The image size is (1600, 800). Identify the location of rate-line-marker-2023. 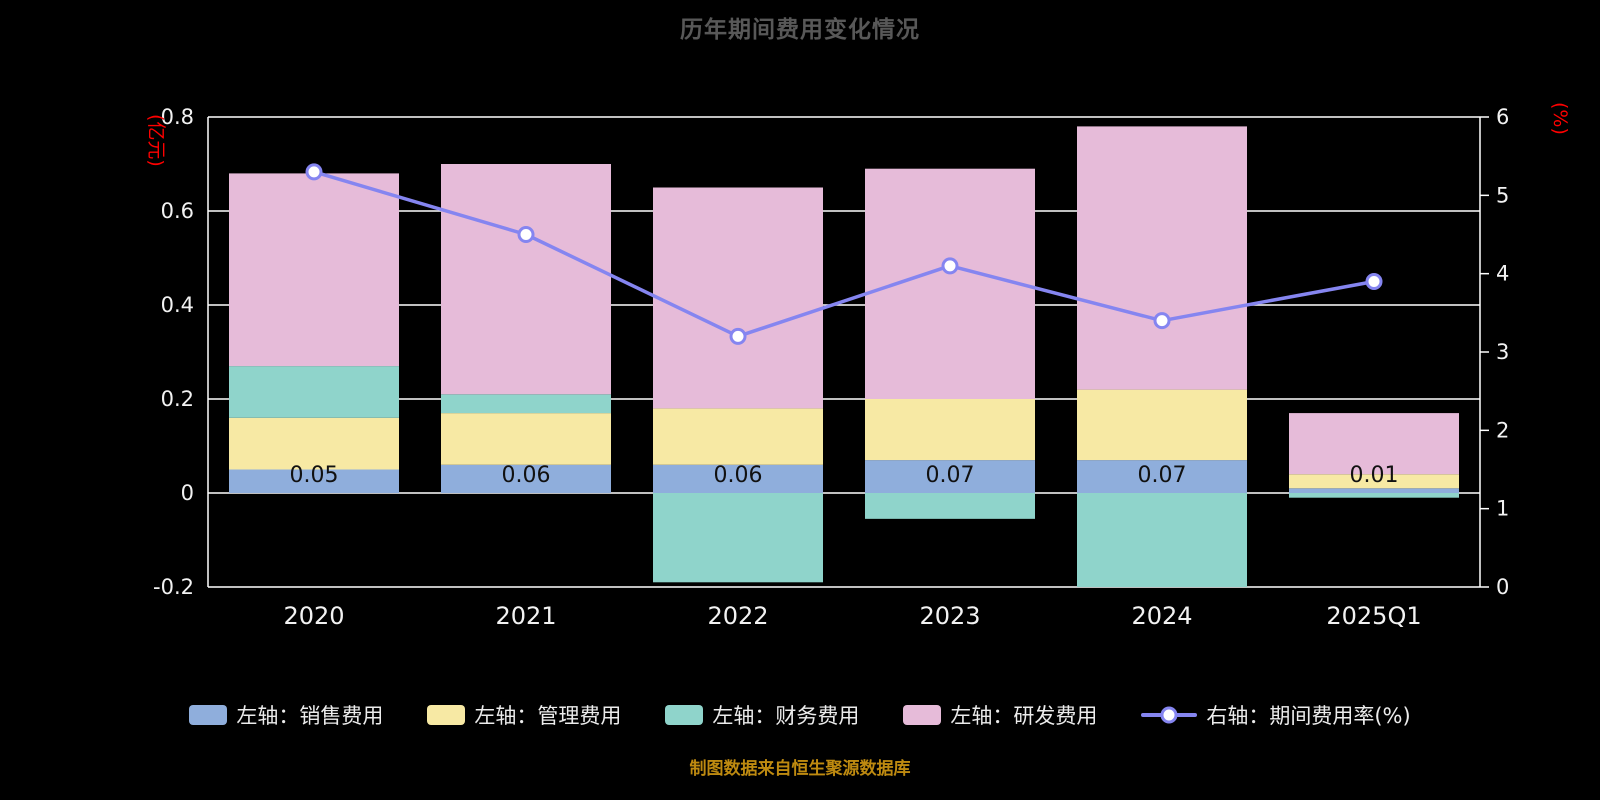
(950, 266).